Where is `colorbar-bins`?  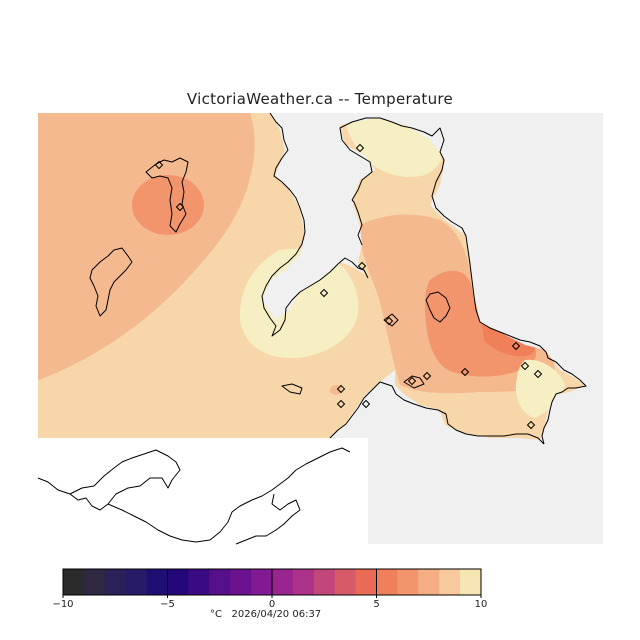
colorbar-bins is located at coordinates (272, 582).